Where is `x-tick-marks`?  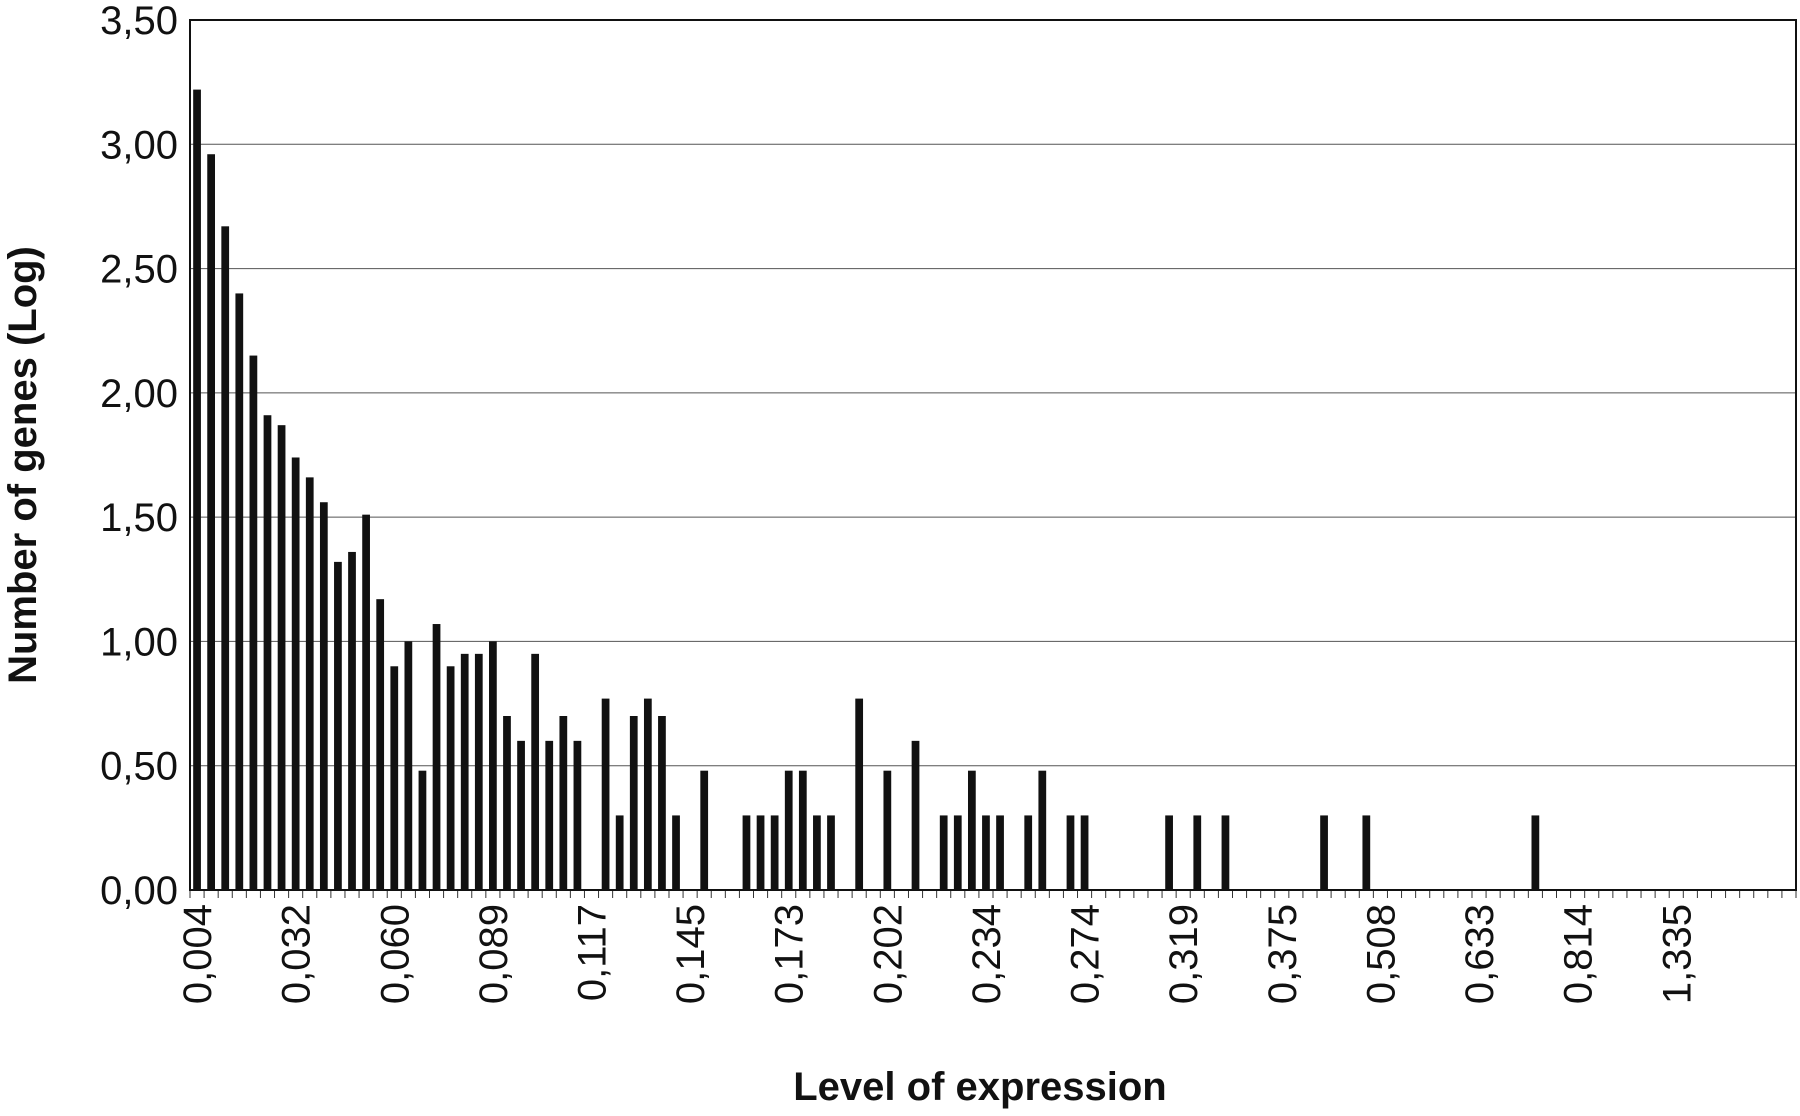 x-tick-marks is located at coordinates (993, 894).